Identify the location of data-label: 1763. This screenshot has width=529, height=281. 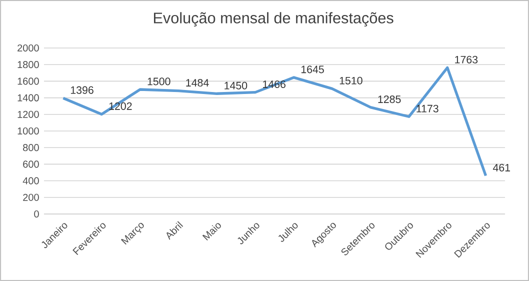
(466, 60).